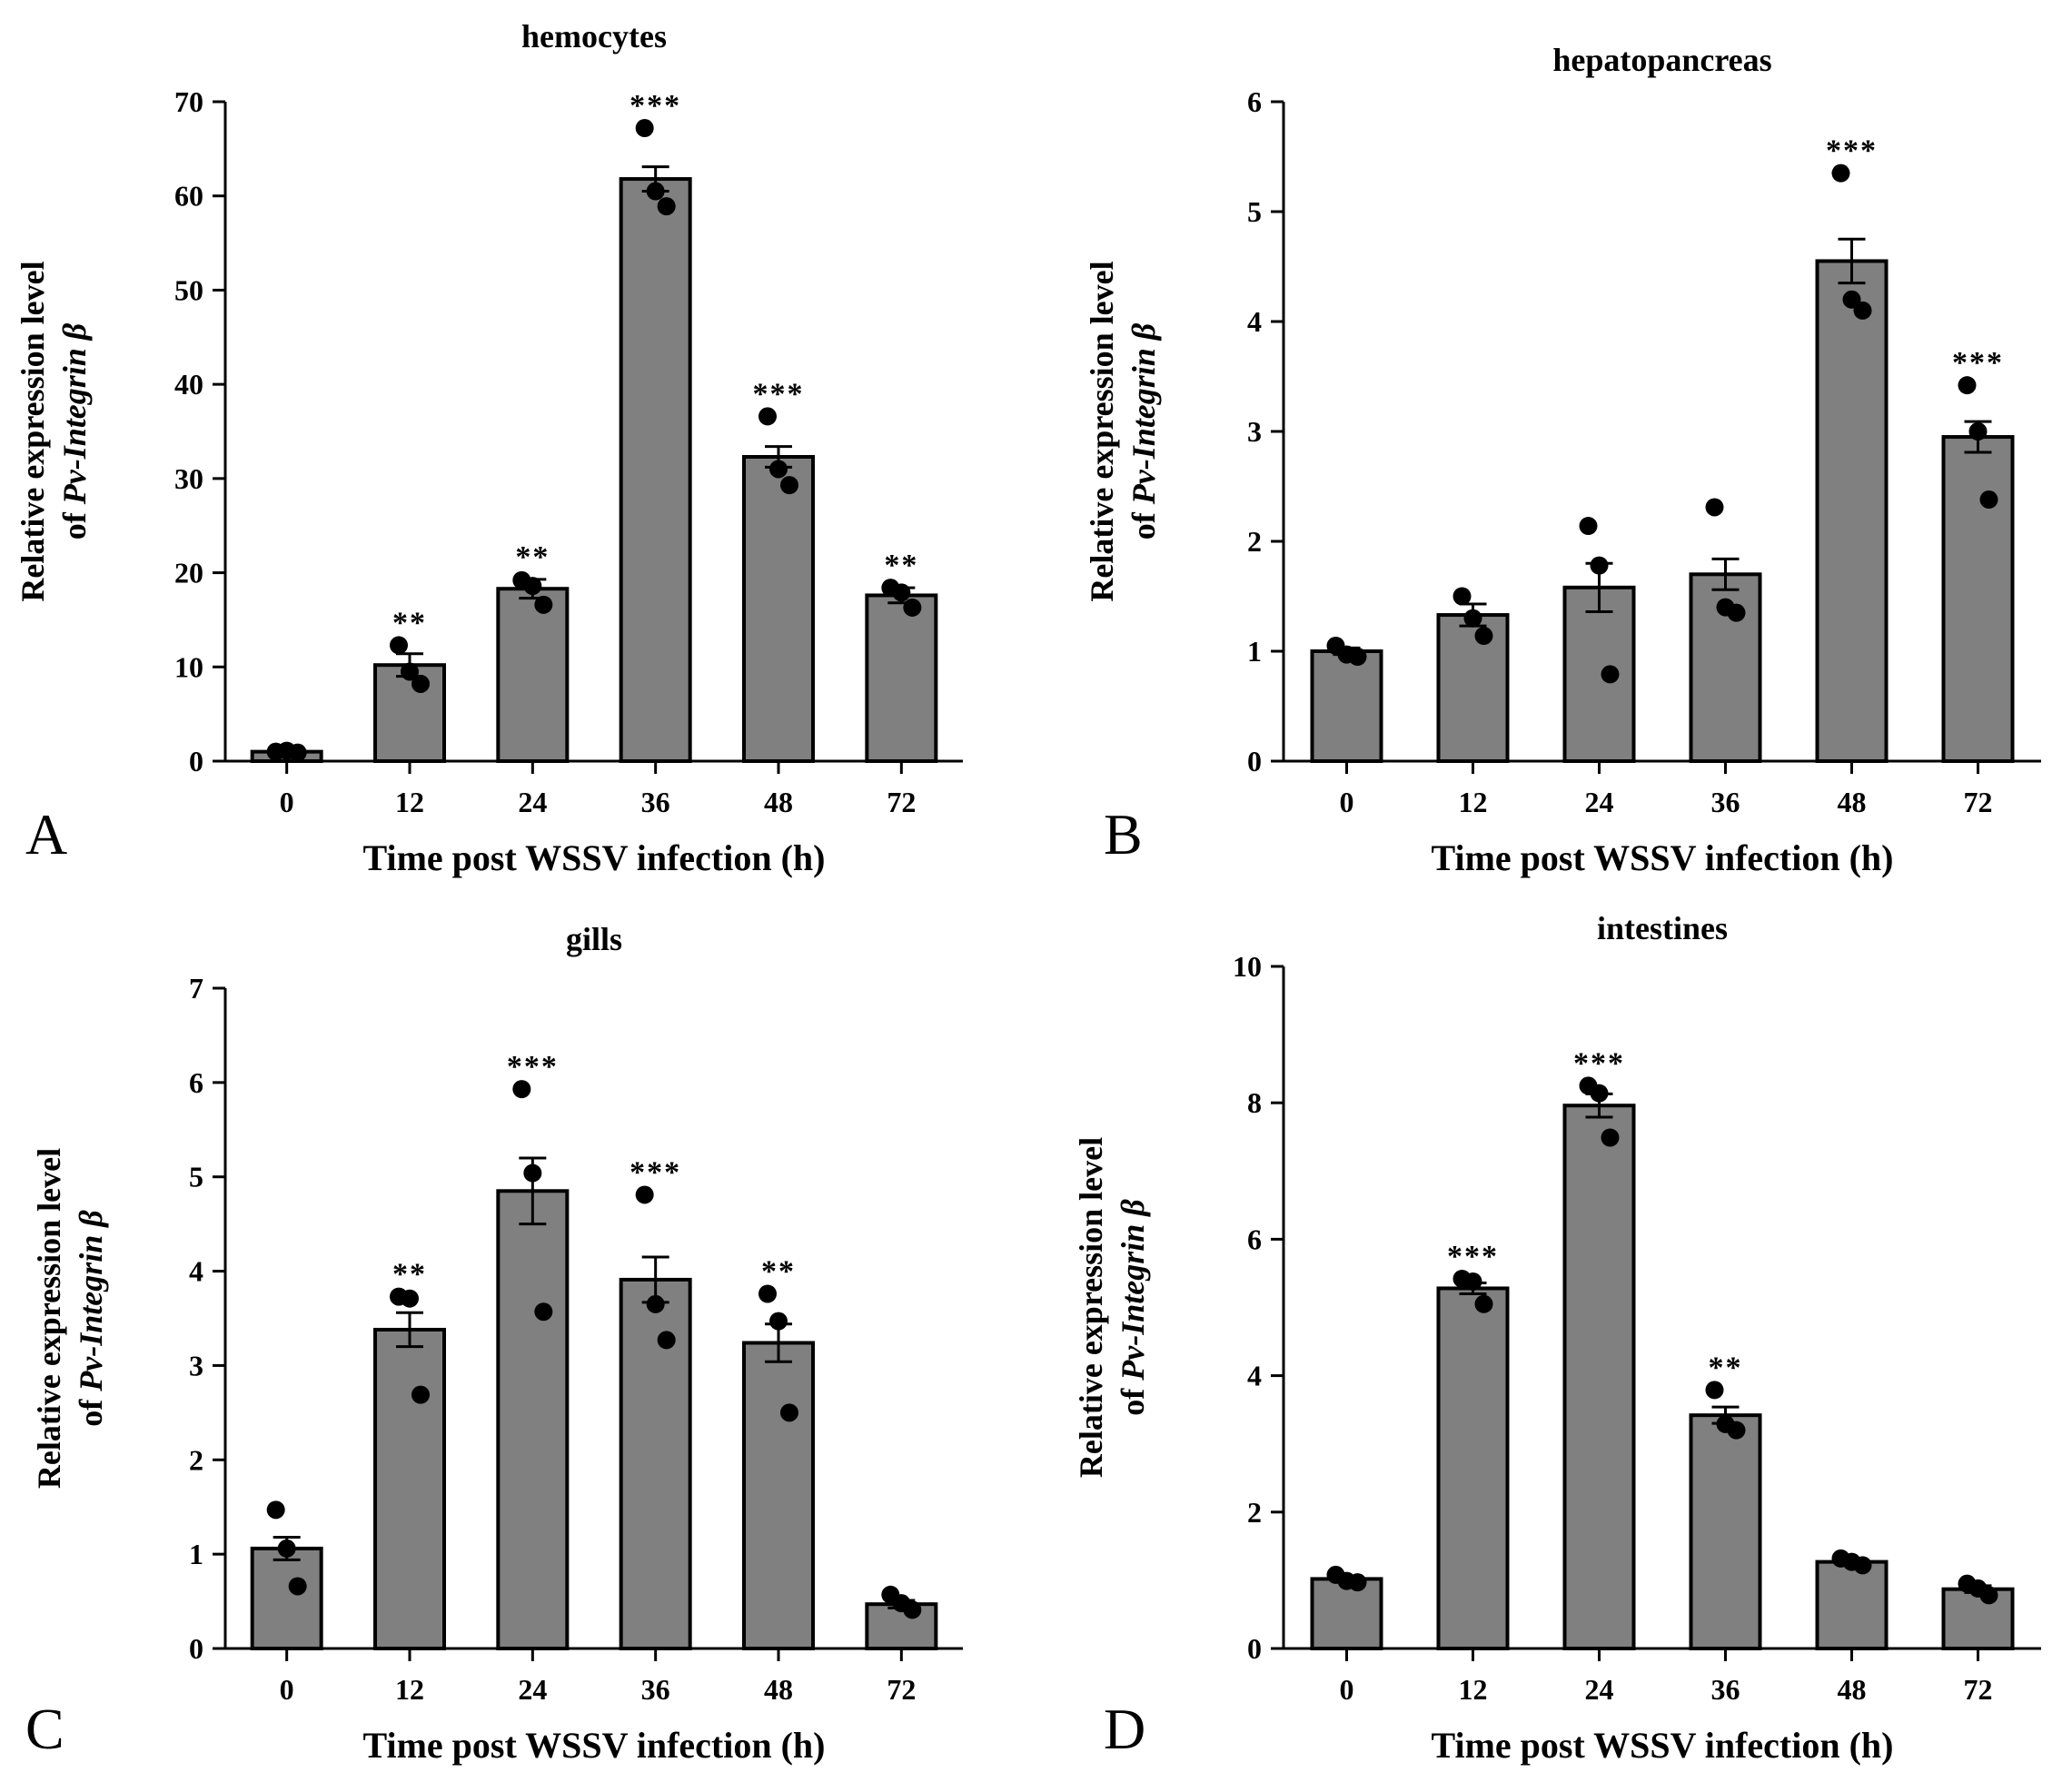 The width and height of the screenshot is (2072, 1792). Describe the element at coordinates (1247, 966) in the screenshot. I see `y-tick-label: 10` at that location.